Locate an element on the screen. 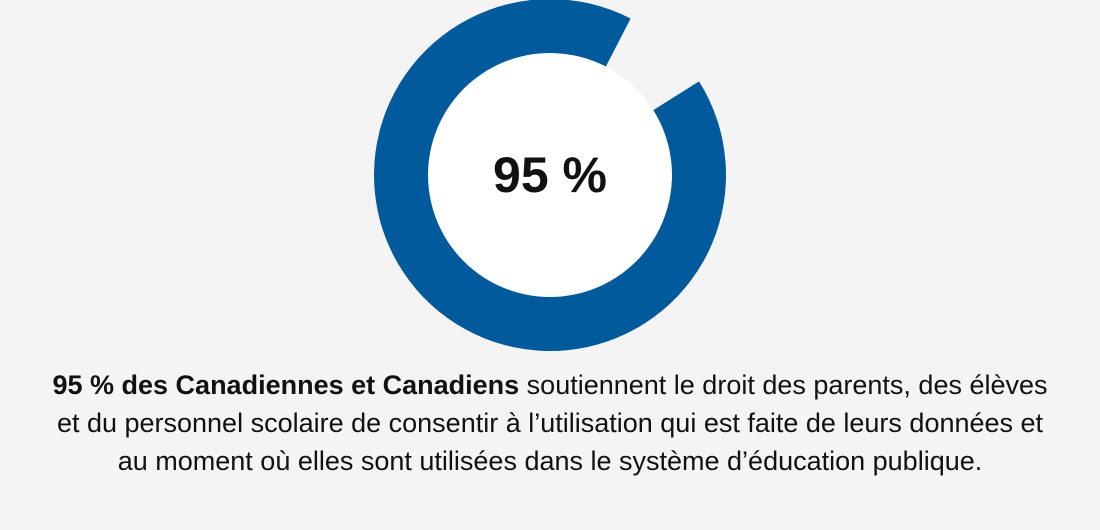 The width and height of the screenshot is (1100, 530). center-percentage-label: 95 % is located at coordinates (550, 175).